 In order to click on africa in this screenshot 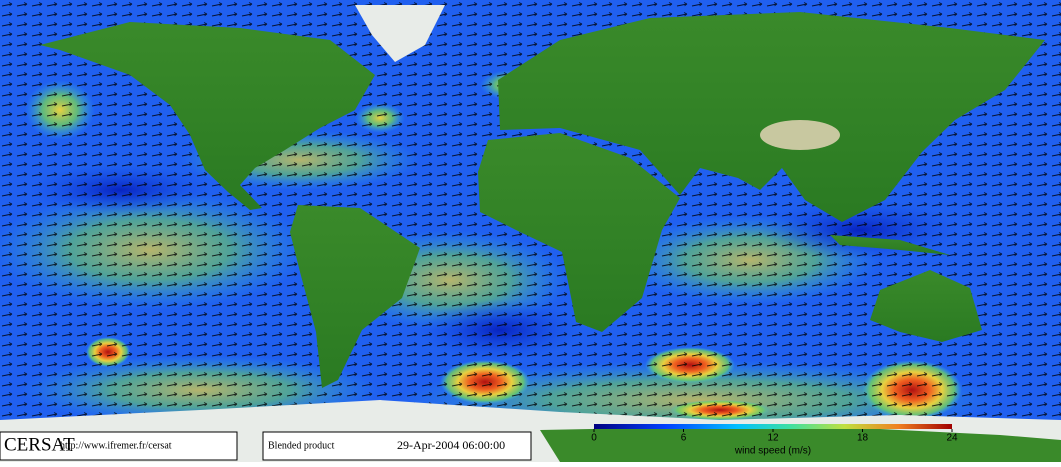, I will do `click(579, 232)`.